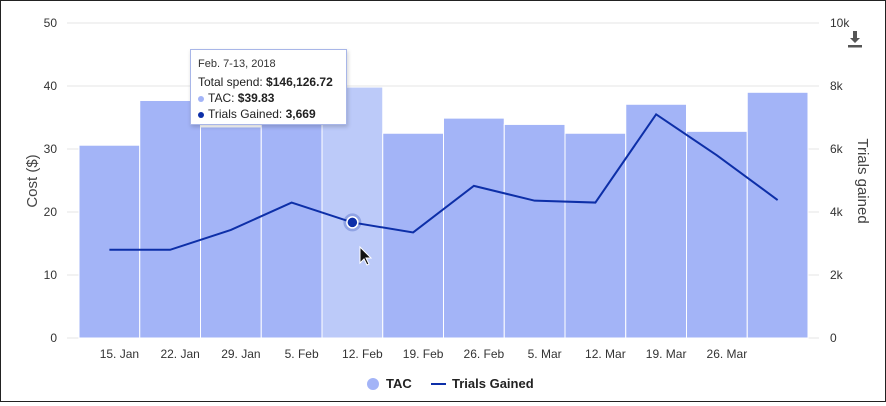 The height and width of the screenshot is (406, 886). Describe the element at coordinates (201, 114) in the screenshot. I see `trials-dot-icon` at that location.